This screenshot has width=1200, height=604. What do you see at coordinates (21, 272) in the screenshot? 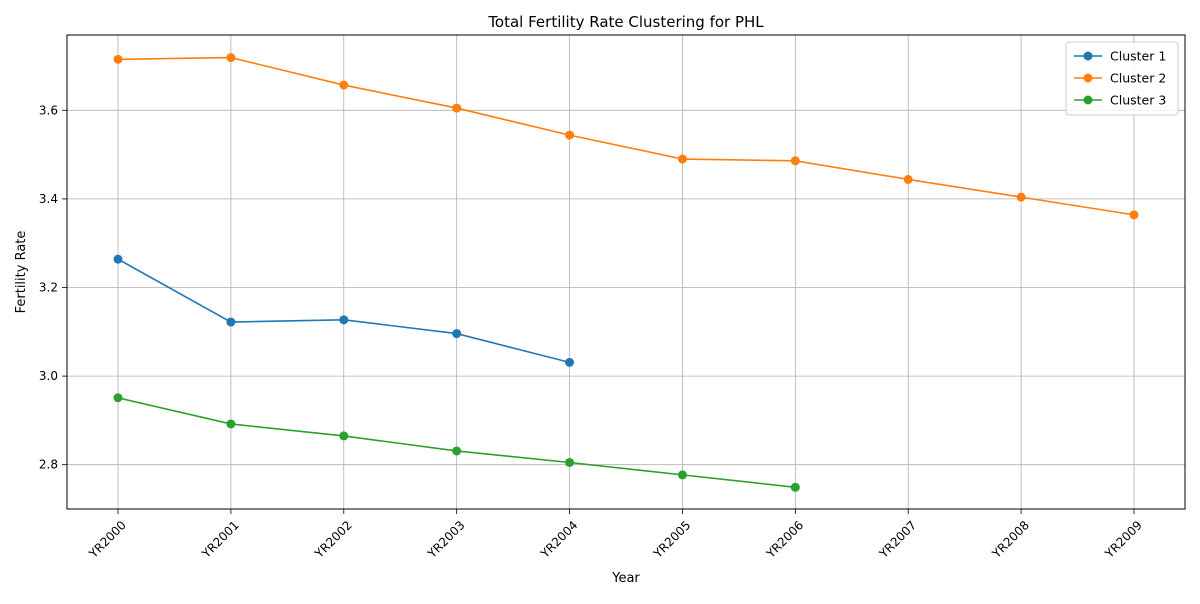
I see `y-axis-label: Fertility Rate` at bounding box center [21, 272].